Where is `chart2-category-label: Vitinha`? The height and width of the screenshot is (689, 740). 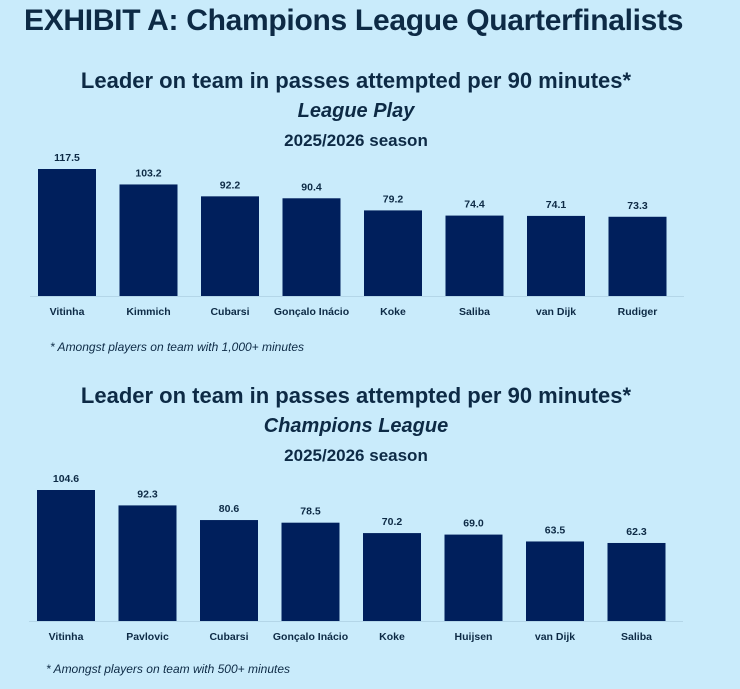
chart2-category-label: Vitinha is located at coordinates (66, 637).